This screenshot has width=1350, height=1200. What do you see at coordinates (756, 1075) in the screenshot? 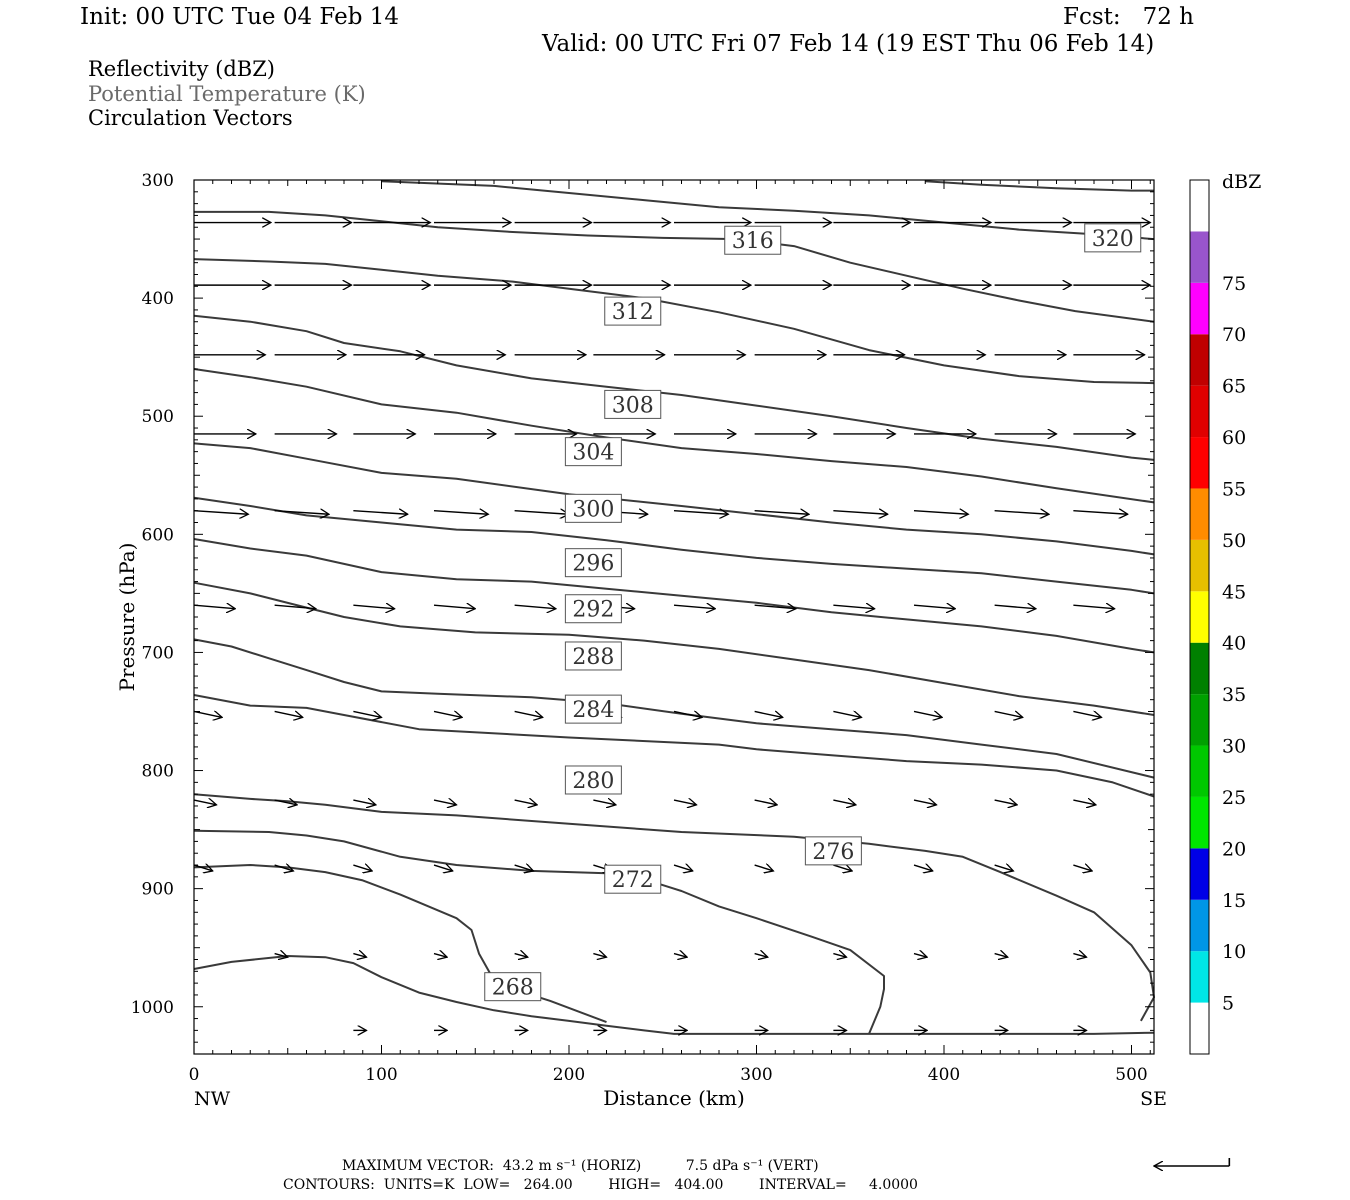
I see `x-tick-label: 300` at bounding box center [756, 1075].